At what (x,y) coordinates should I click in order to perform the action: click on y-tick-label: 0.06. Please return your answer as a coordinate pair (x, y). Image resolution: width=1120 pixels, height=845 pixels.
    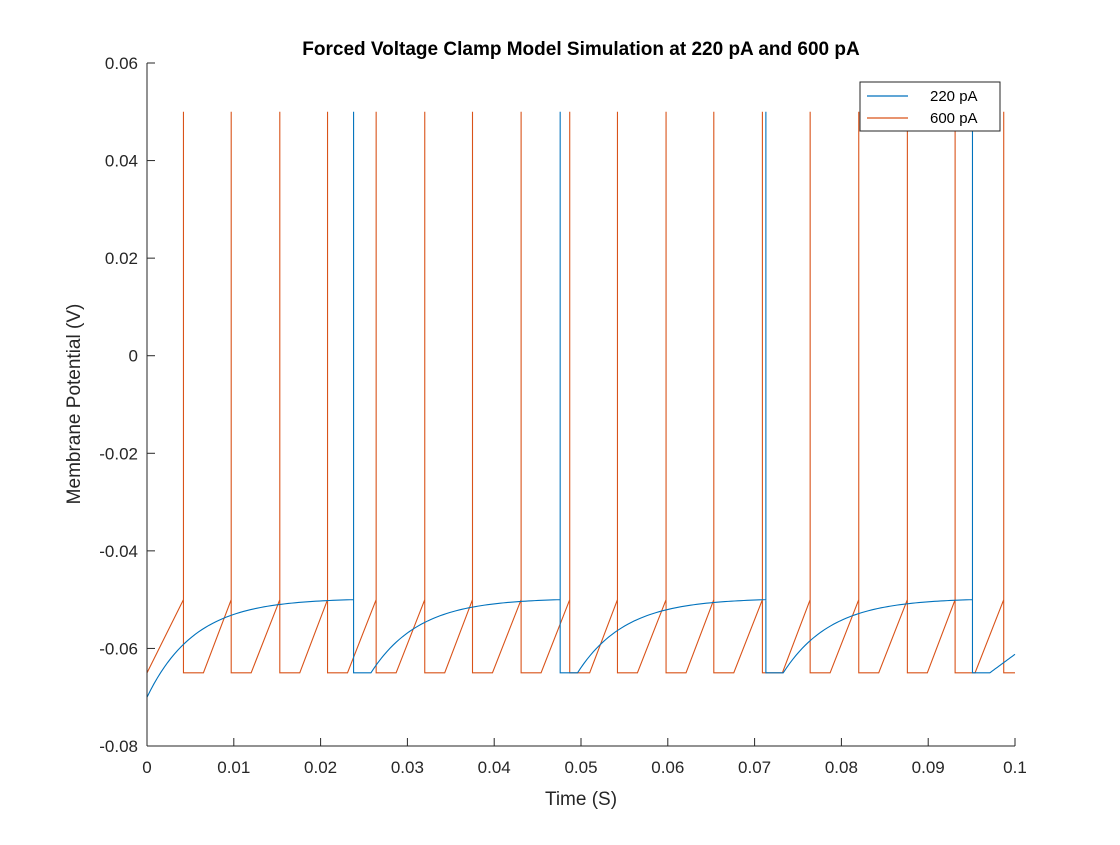
    Looking at the image, I should click on (121, 63).